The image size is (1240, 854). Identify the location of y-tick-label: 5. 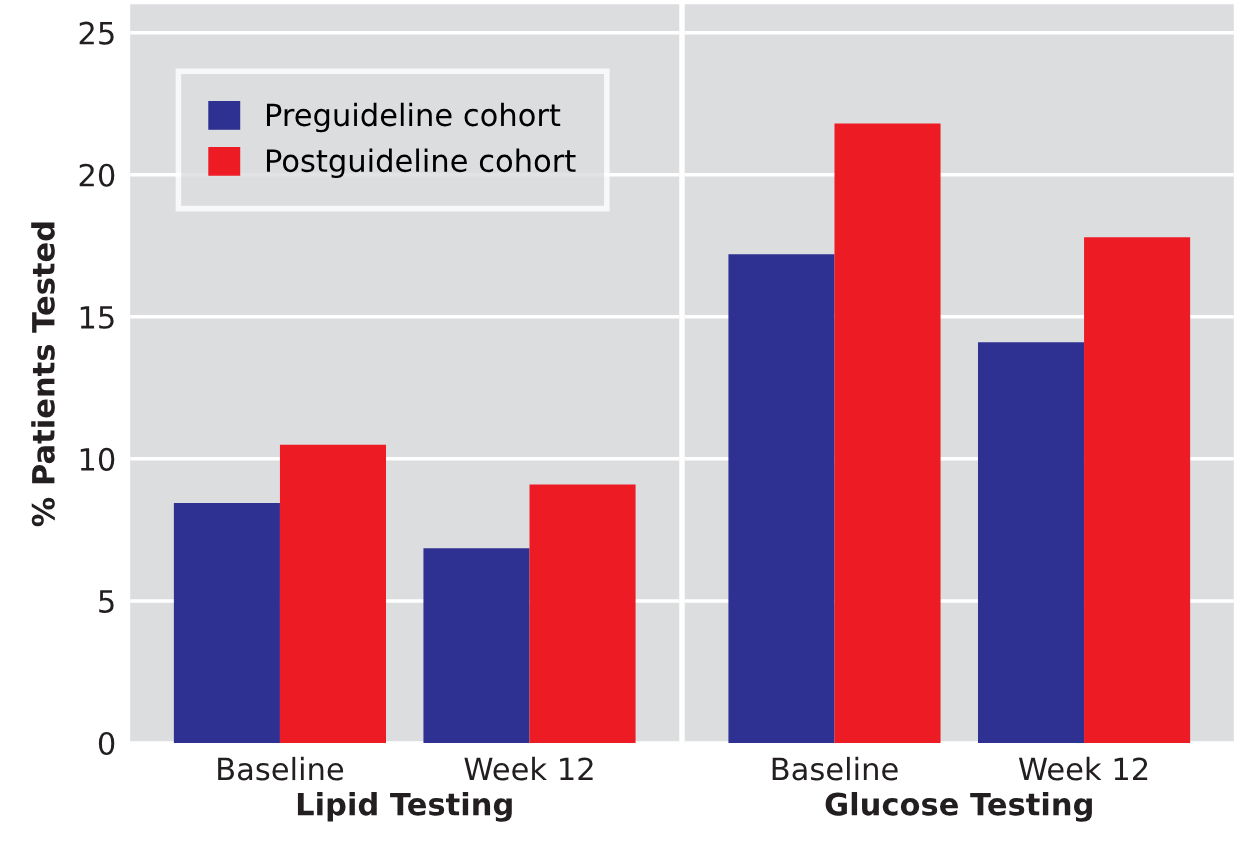
(106, 601).